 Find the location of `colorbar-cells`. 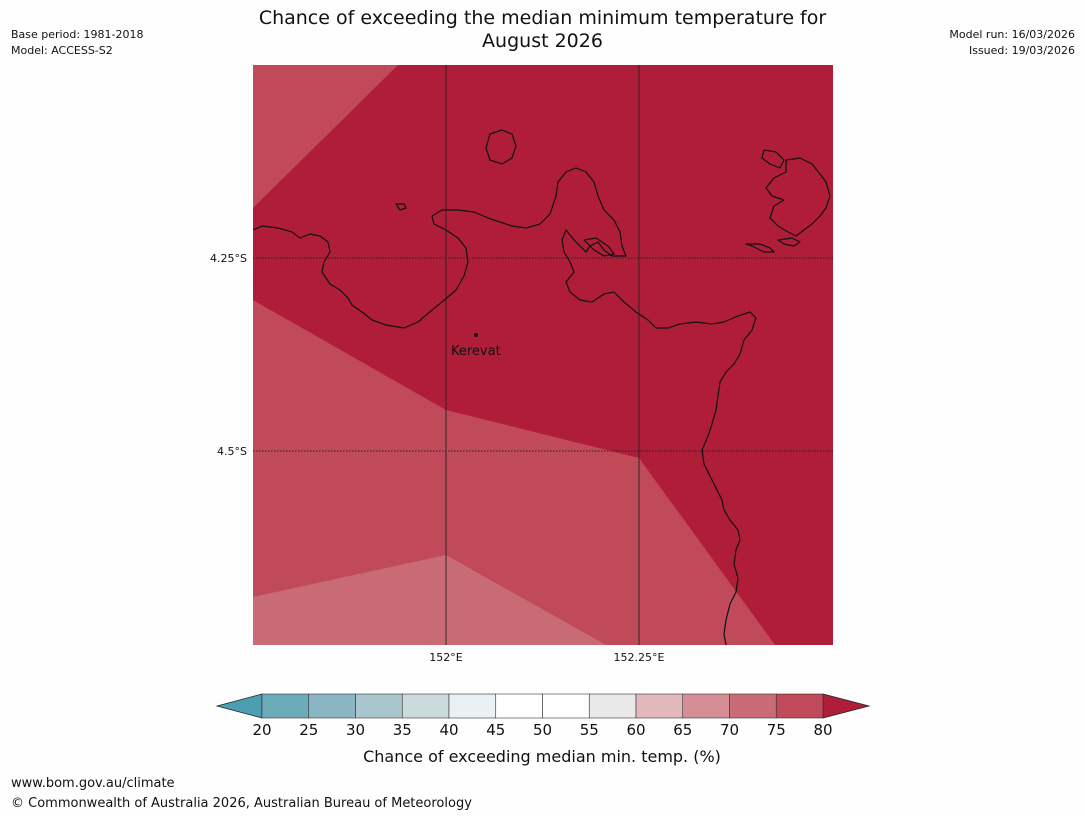

colorbar-cells is located at coordinates (542, 706).